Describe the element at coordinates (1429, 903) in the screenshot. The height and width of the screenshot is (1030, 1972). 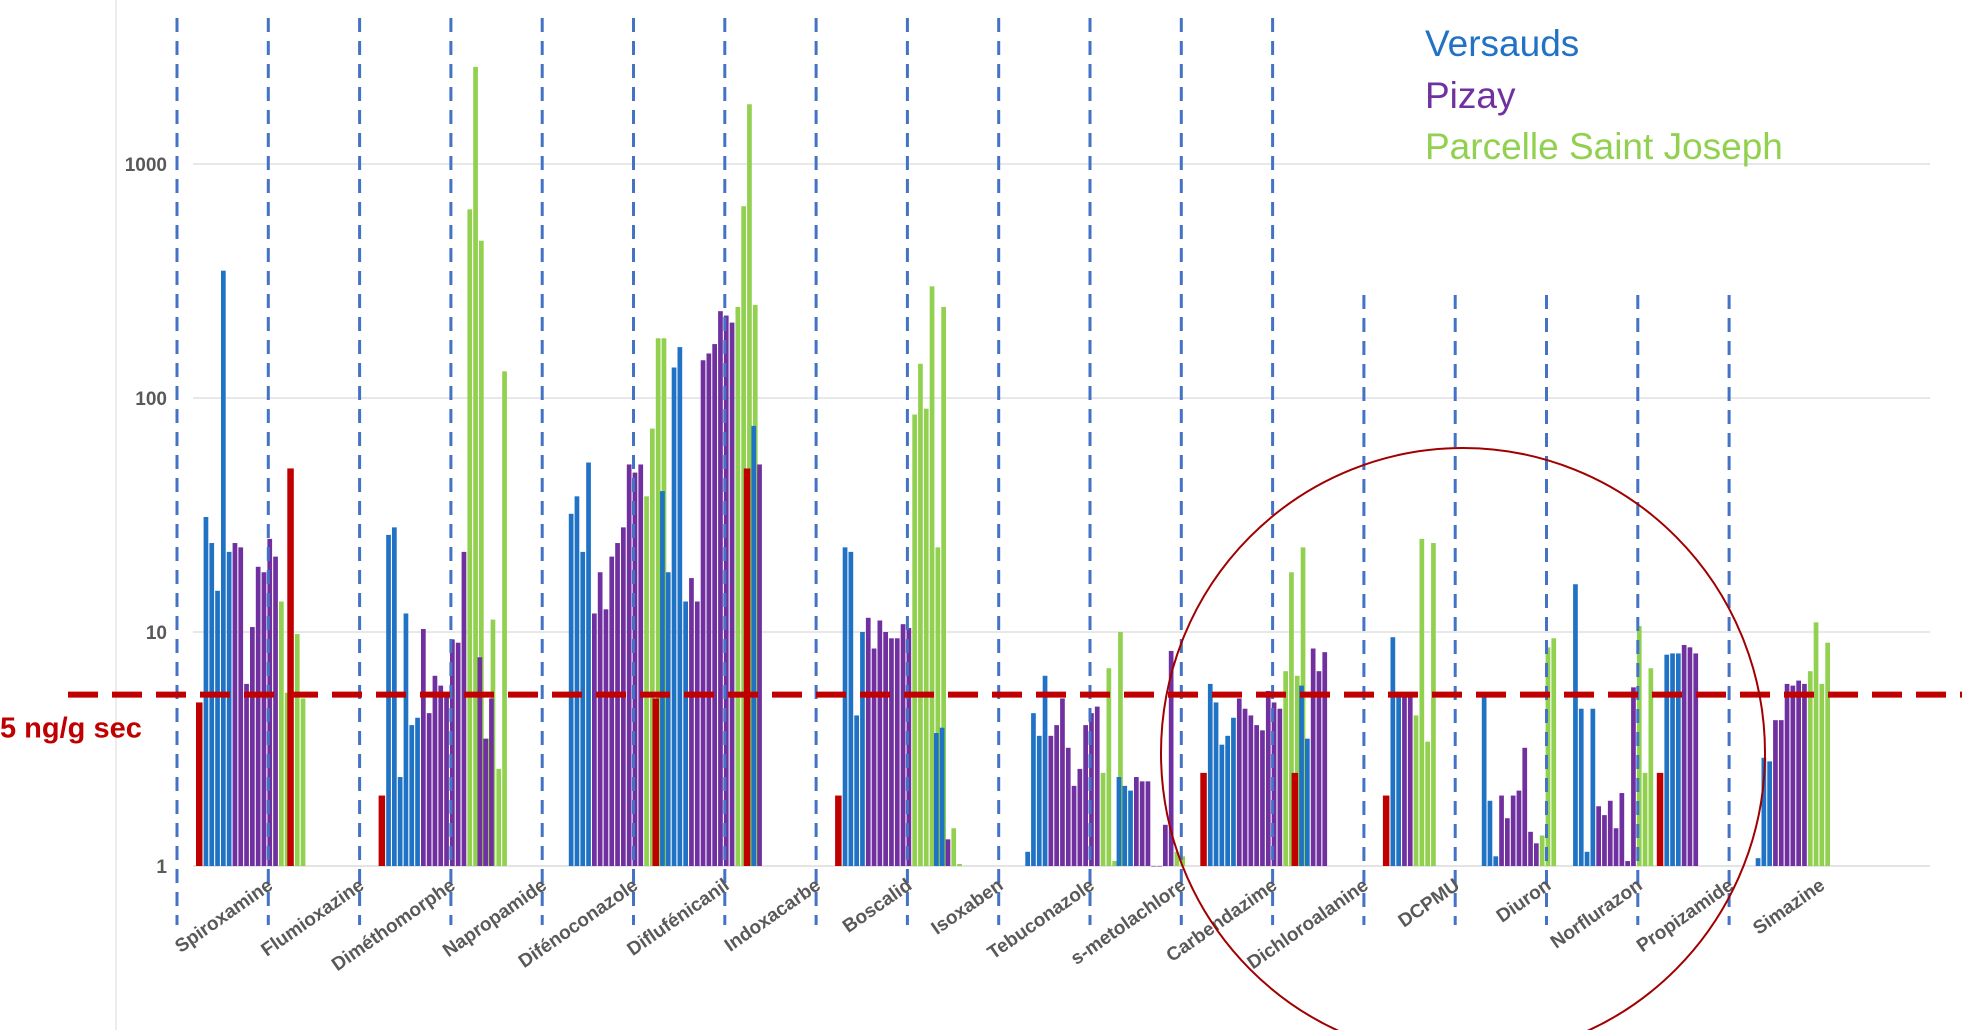
I see `category-label: DCPMU` at that location.